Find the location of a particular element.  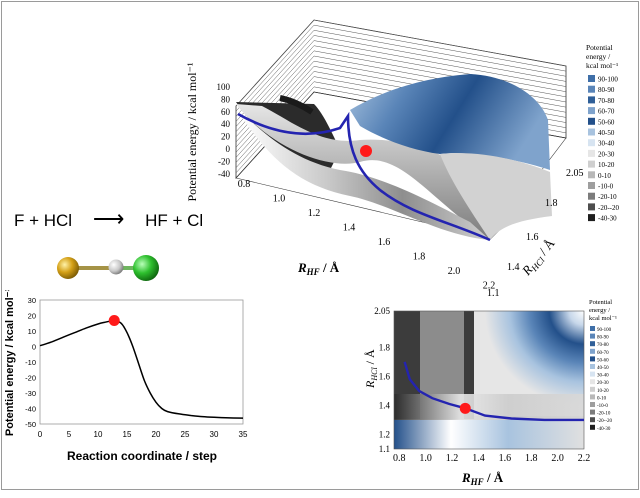

contour-legend-label: 0-10 is located at coordinates (602, 398).